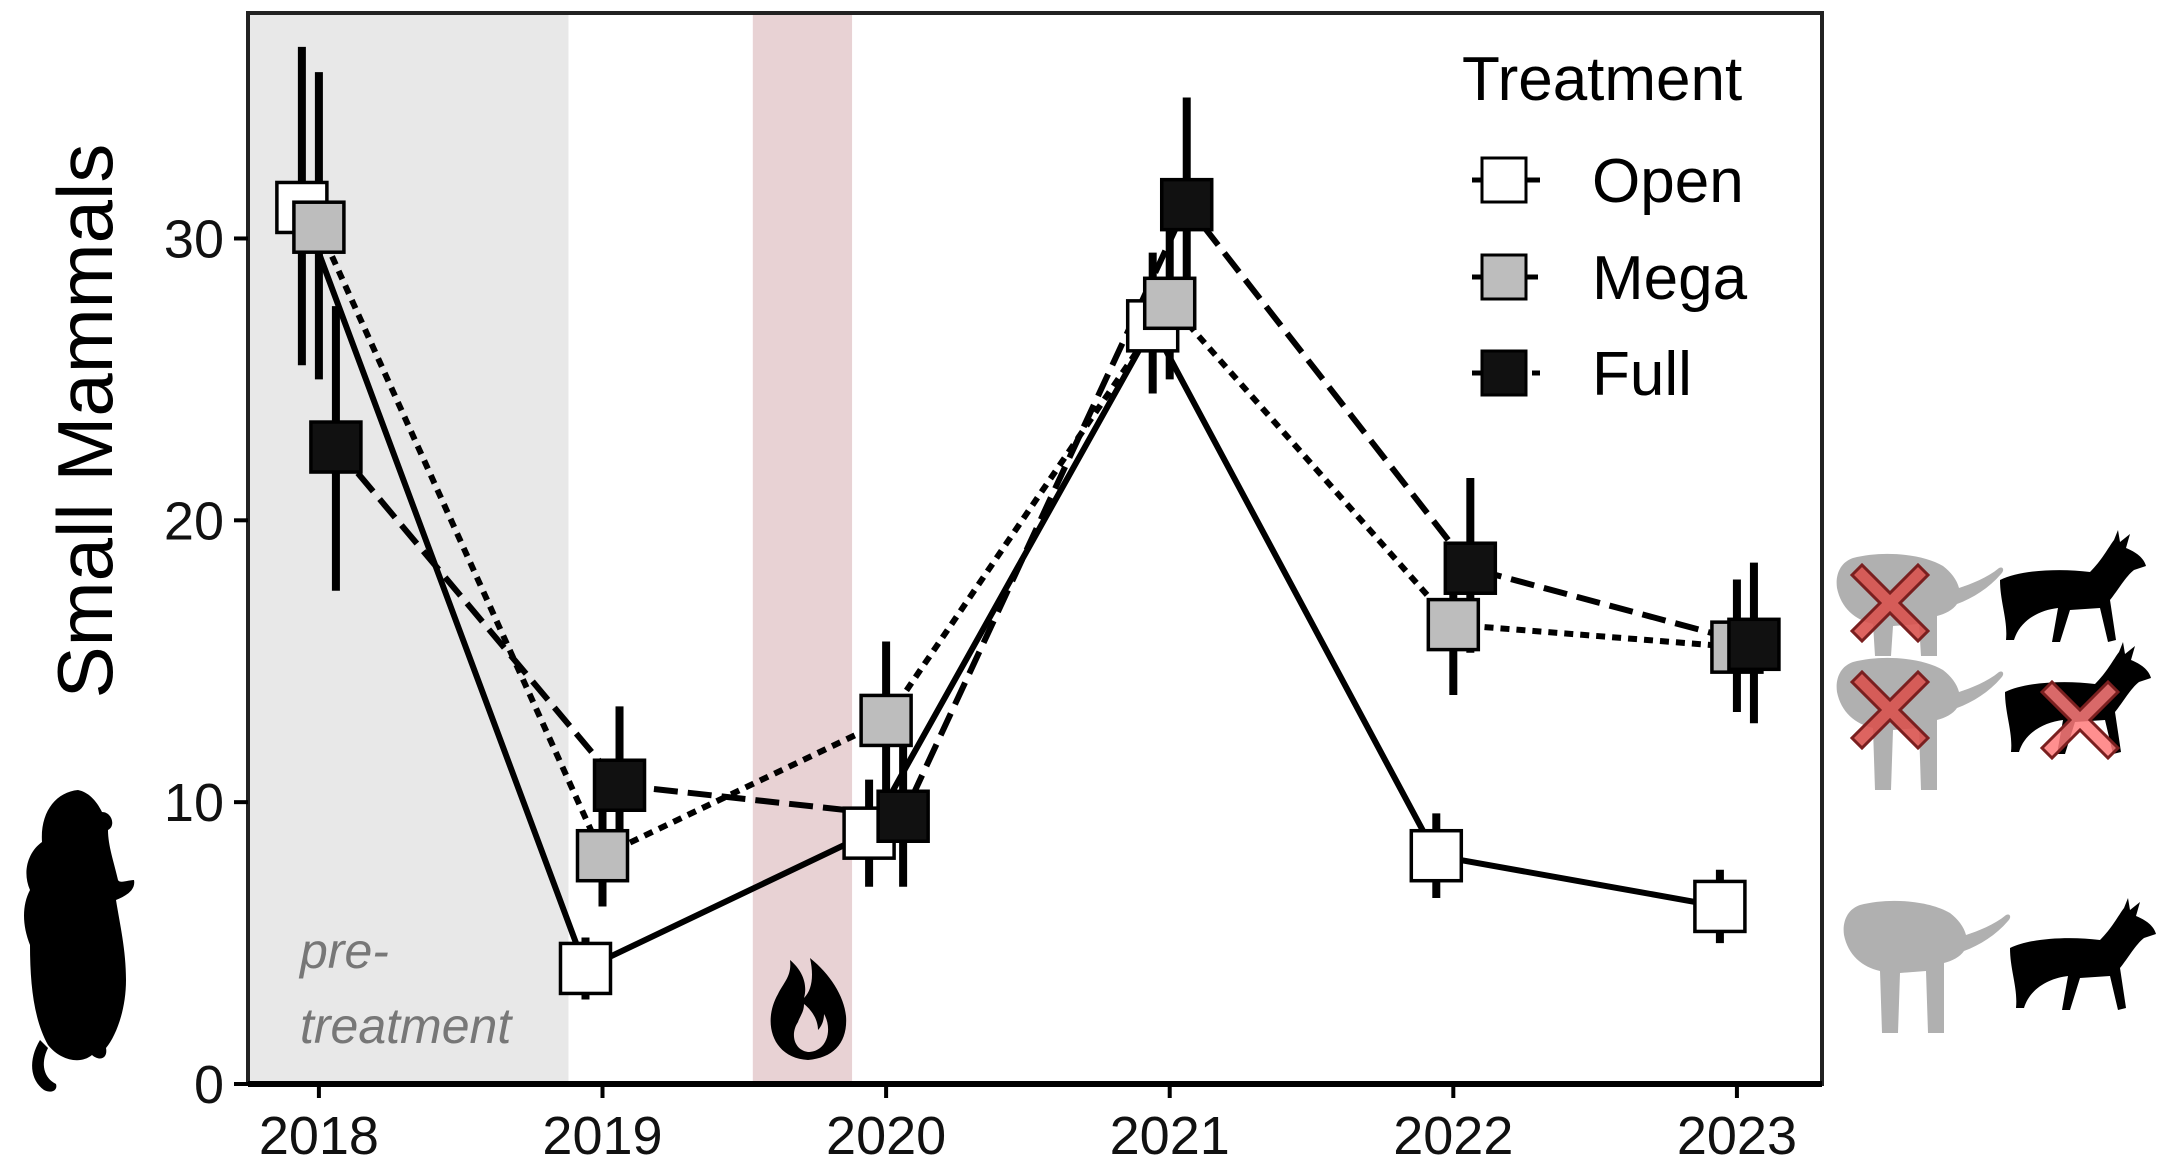  Describe the element at coordinates (1436, 855) in the screenshot. I see `point-open-2022` at that location.